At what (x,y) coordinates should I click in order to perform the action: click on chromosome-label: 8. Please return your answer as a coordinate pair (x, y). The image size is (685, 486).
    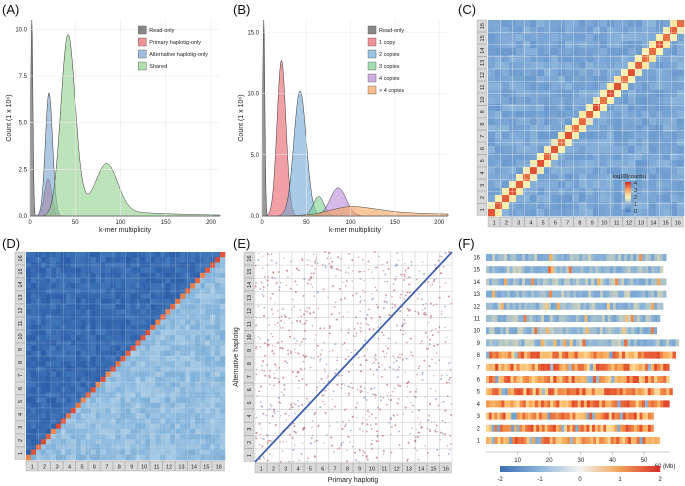
    Looking at the image, I should click on (119, 468).